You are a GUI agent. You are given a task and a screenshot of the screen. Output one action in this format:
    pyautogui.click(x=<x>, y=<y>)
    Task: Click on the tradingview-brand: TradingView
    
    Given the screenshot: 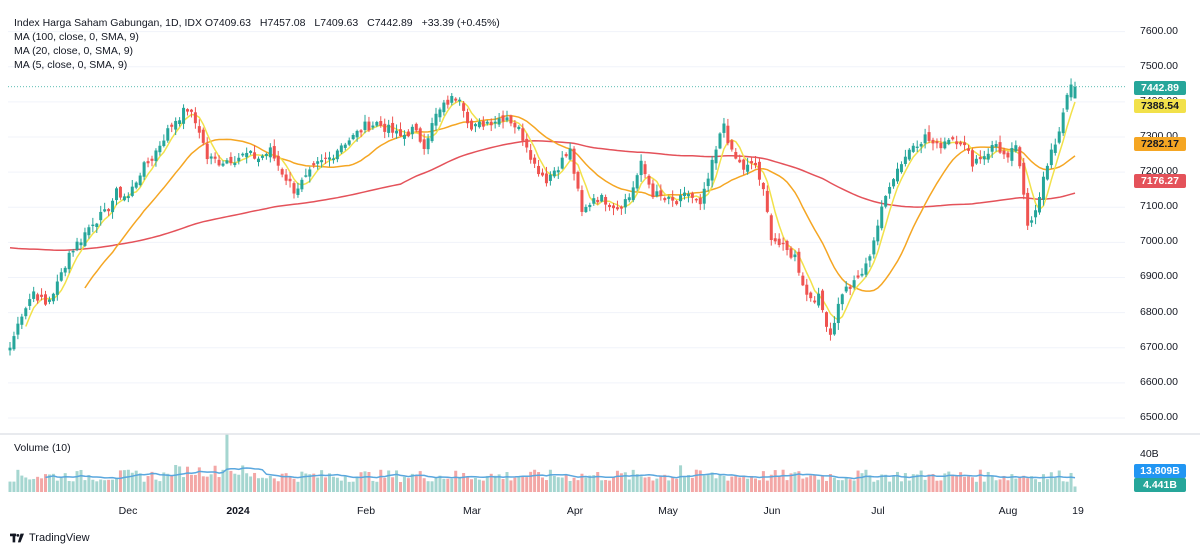 What is the action you would take?
    pyautogui.click(x=50, y=538)
    